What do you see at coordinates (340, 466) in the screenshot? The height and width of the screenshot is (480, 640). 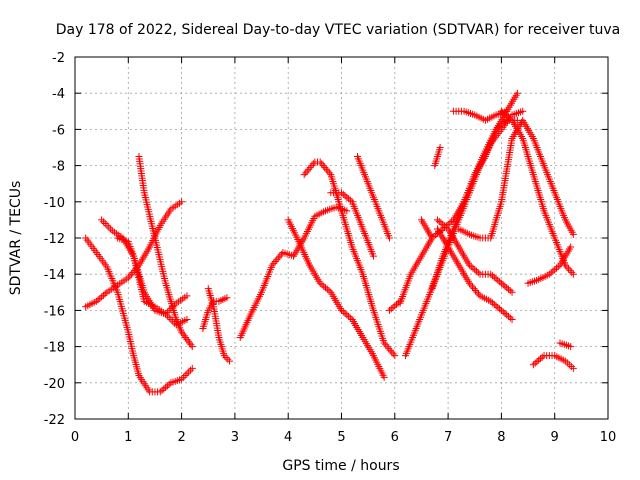 I see `x-axis-label: GPS time / hours` at bounding box center [340, 466].